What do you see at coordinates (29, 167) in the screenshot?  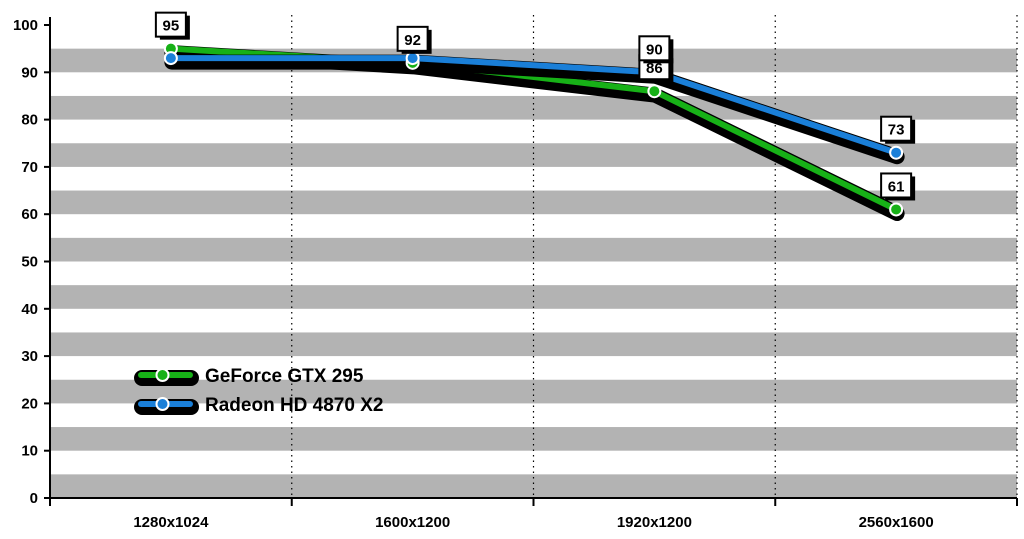 I see `y-tick-label: 70` at bounding box center [29, 167].